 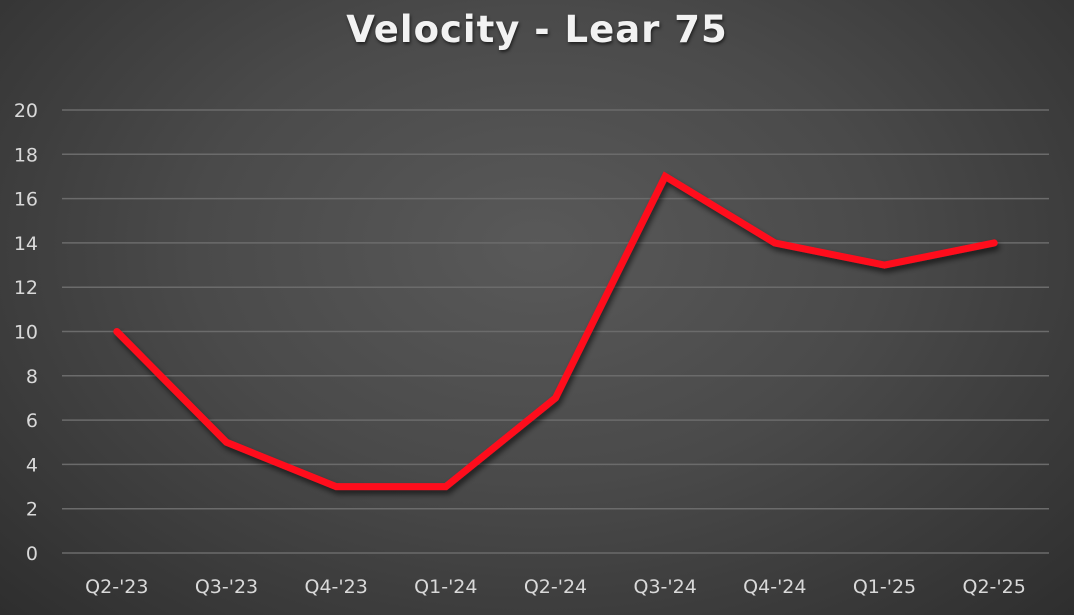 What do you see at coordinates (26, 244) in the screenshot?
I see `y-tick-label: 14` at bounding box center [26, 244].